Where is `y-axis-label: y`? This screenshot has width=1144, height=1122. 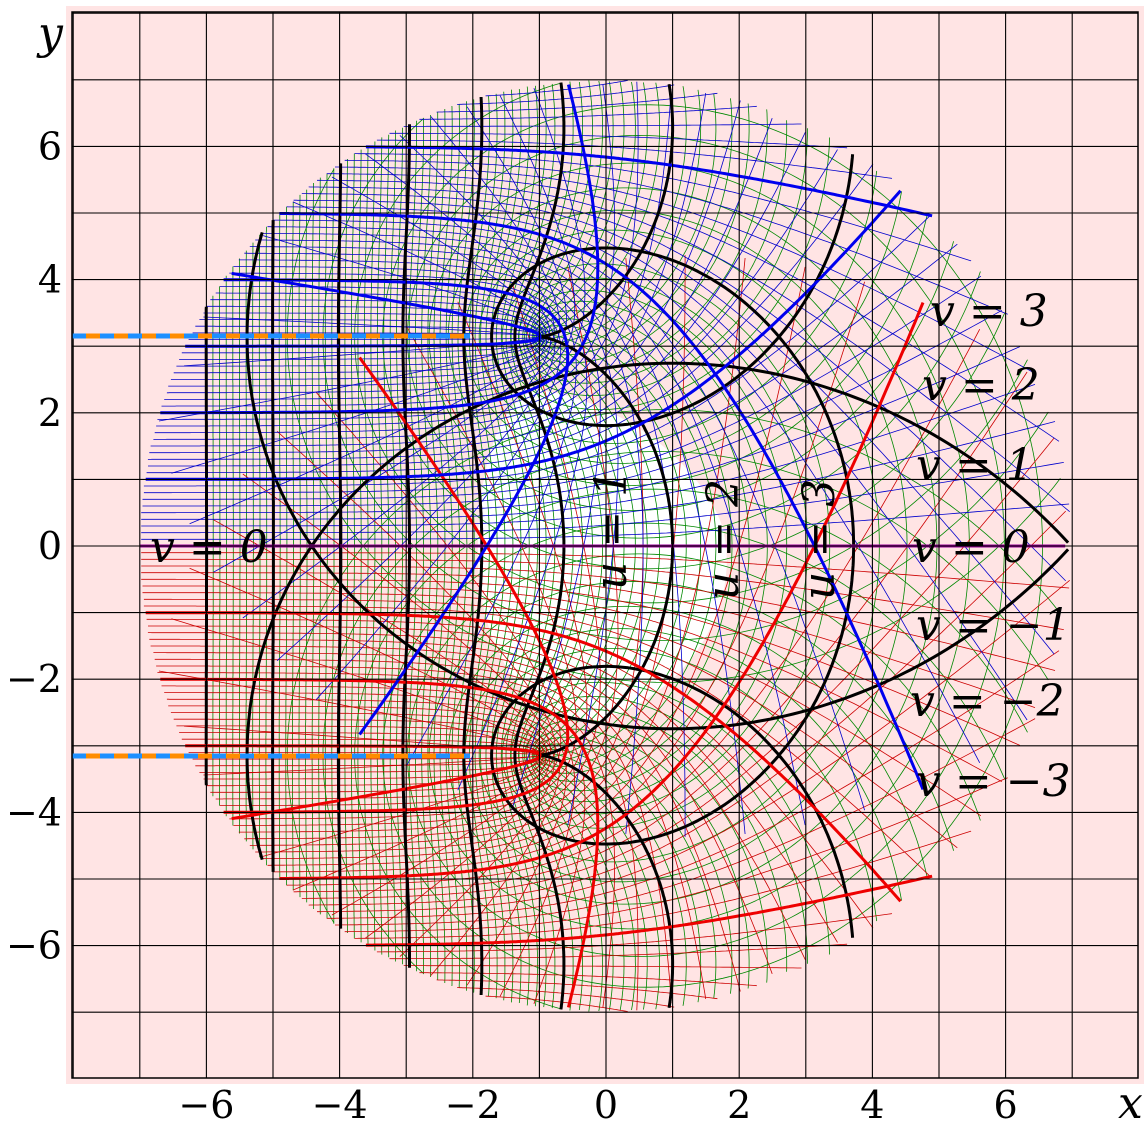 y-axis-label: y is located at coordinates (50, 33).